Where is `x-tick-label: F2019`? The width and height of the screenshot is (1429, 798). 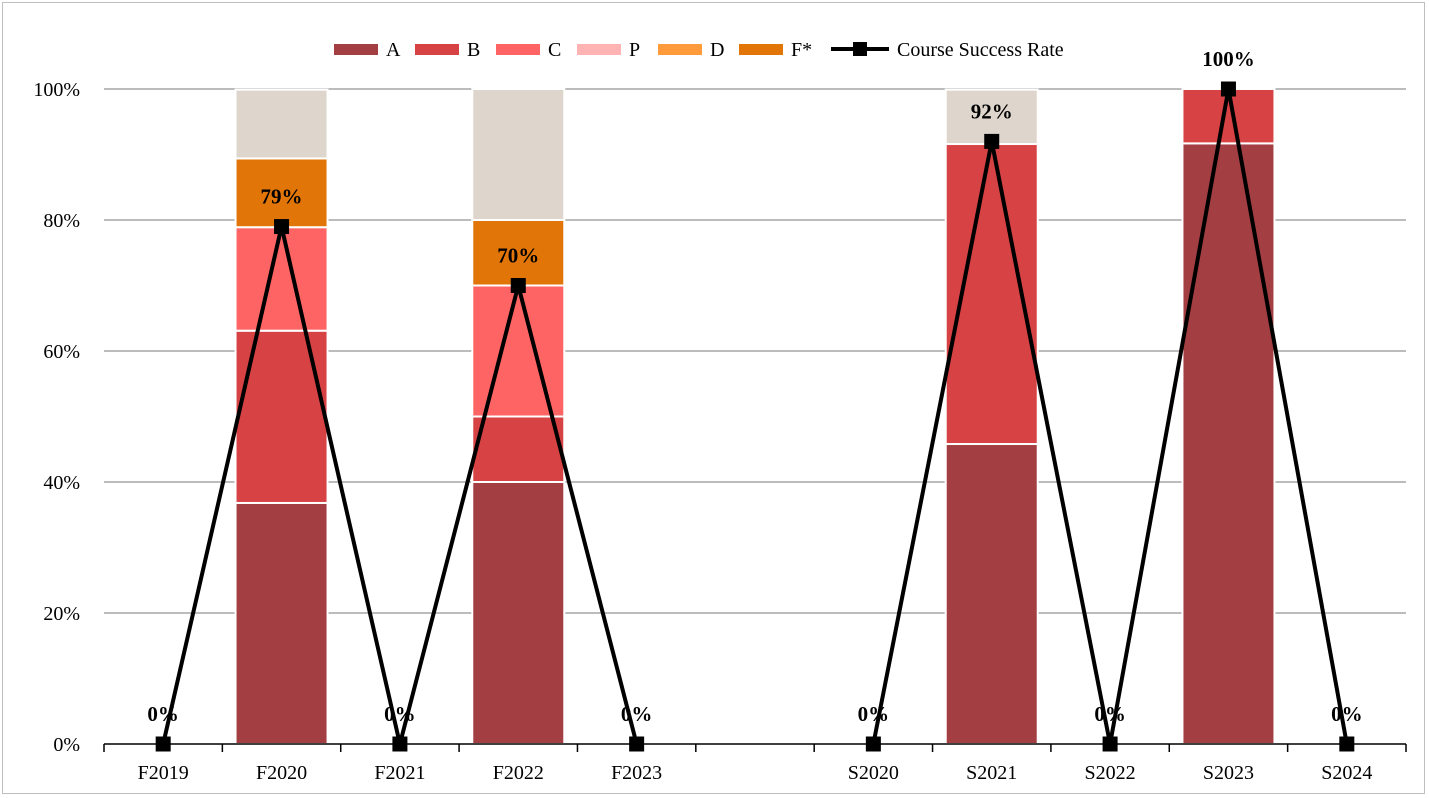
x-tick-label: F2019 is located at coordinates (163, 773).